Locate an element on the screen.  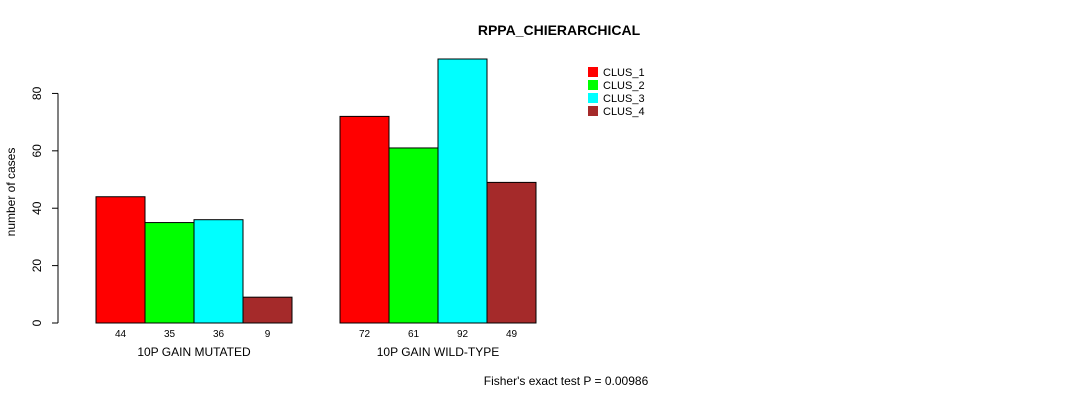
y-axis: 0 20 40 60 80 is located at coordinates (44, 206).